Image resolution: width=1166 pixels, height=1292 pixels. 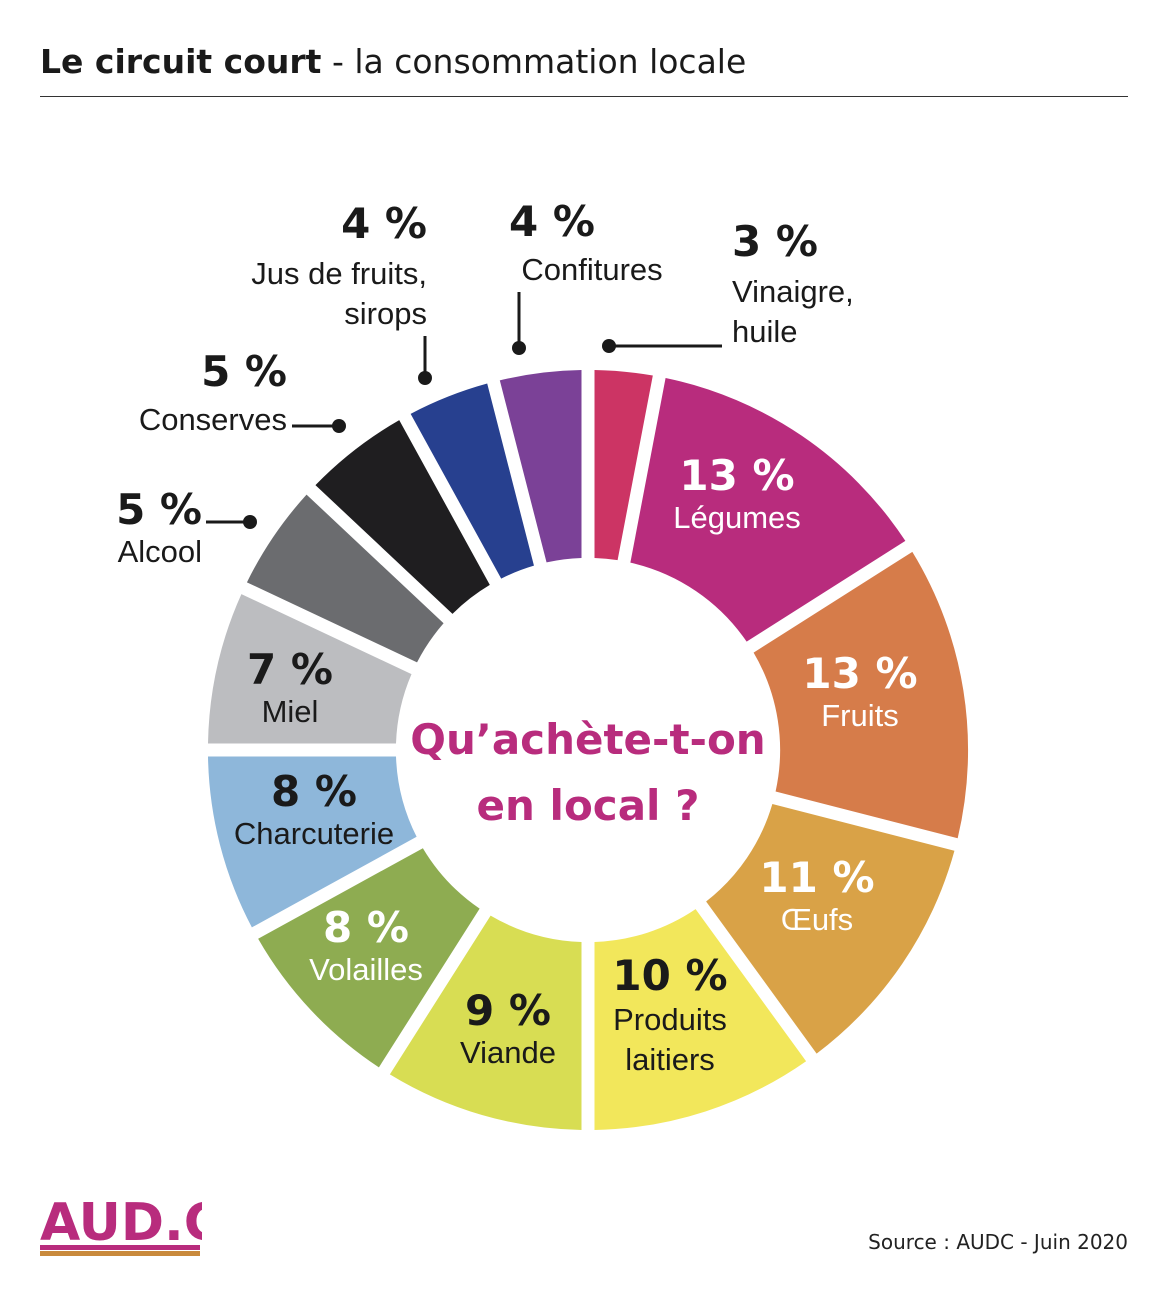 What do you see at coordinates (609, 346) in the screenshot?
I see `leader-dot-vinaigre-huile` at bounding box center [609, 346].